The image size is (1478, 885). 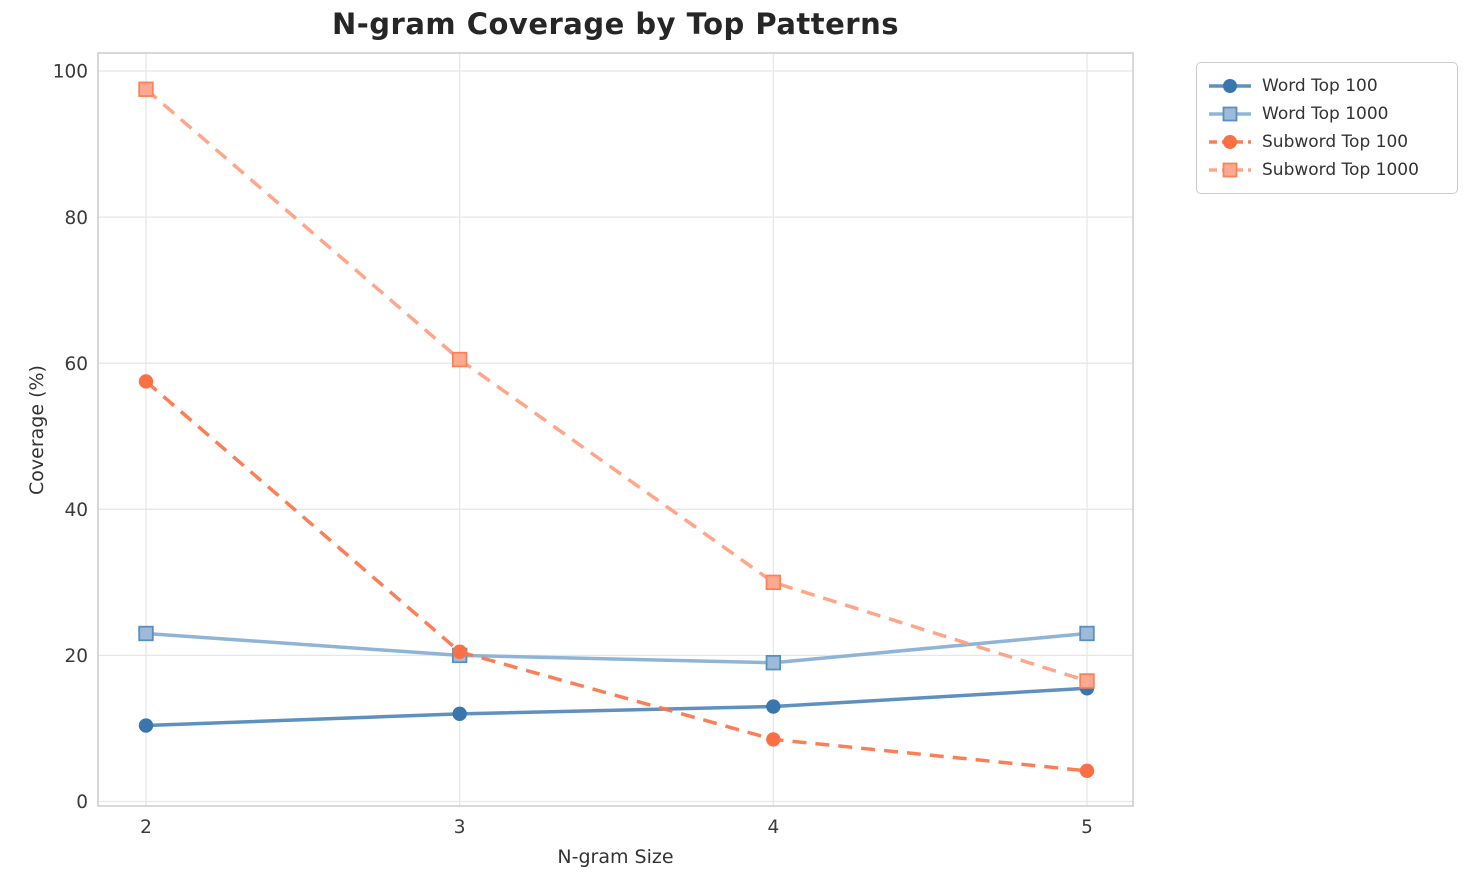 What do you see at coordinates (615, 24) in the screenshot?
I see `chart-title: N-gram Coverage by Top Patterns` at bounding box center [615, 24].